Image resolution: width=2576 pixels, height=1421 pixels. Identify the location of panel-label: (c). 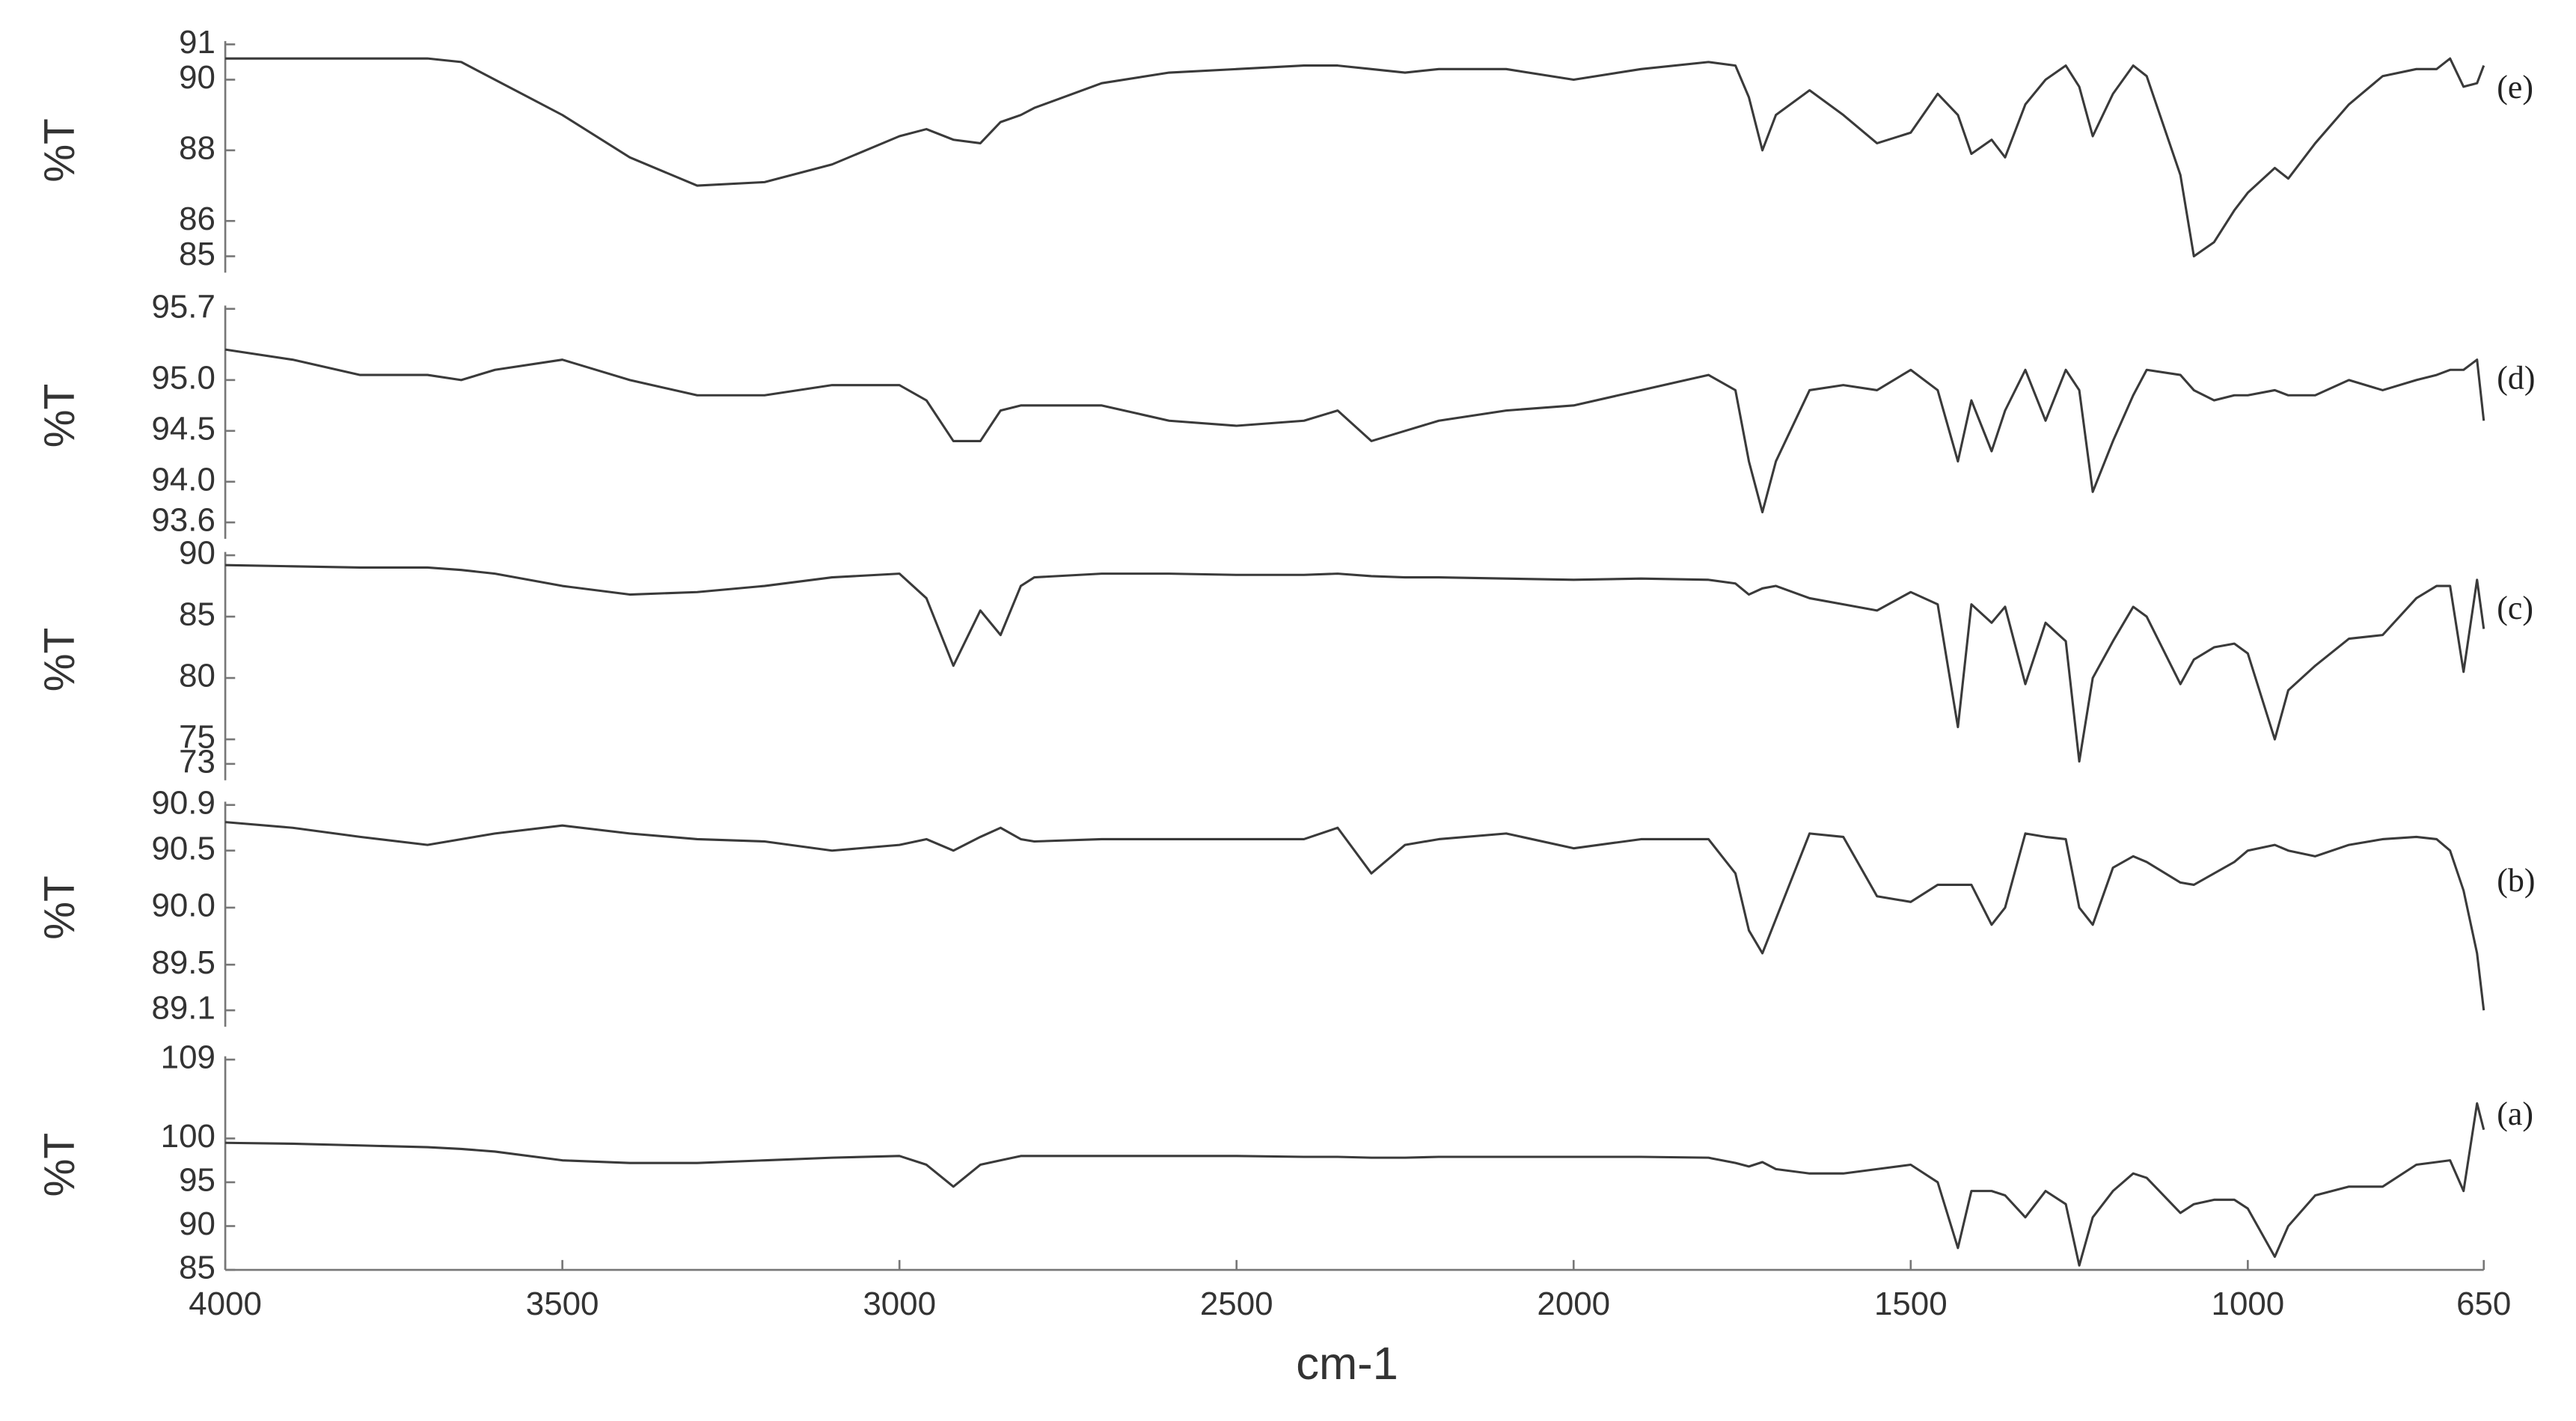
(2515, 608).